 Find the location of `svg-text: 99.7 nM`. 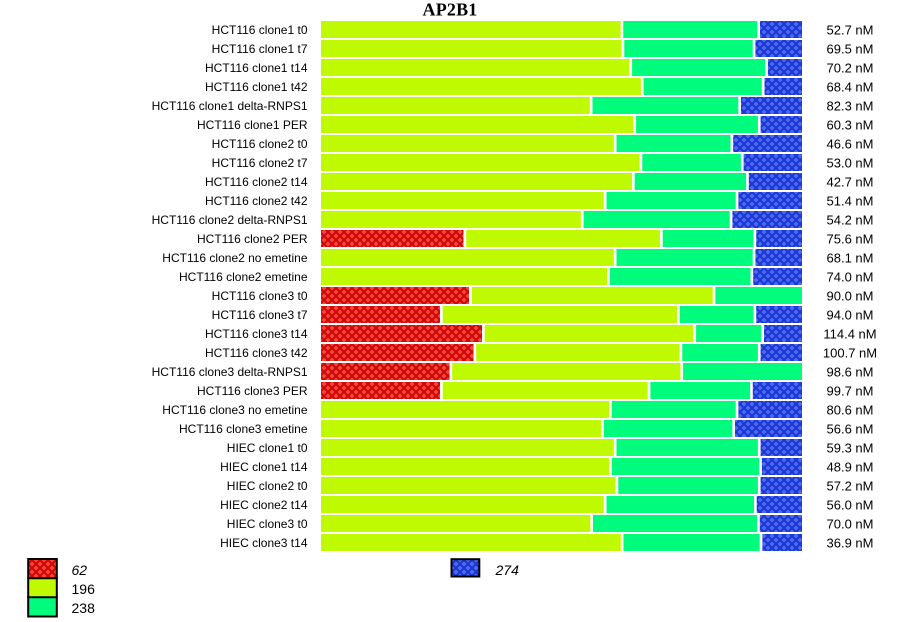

svg-text: 99.7 nM is located at coordinates (850, 391).